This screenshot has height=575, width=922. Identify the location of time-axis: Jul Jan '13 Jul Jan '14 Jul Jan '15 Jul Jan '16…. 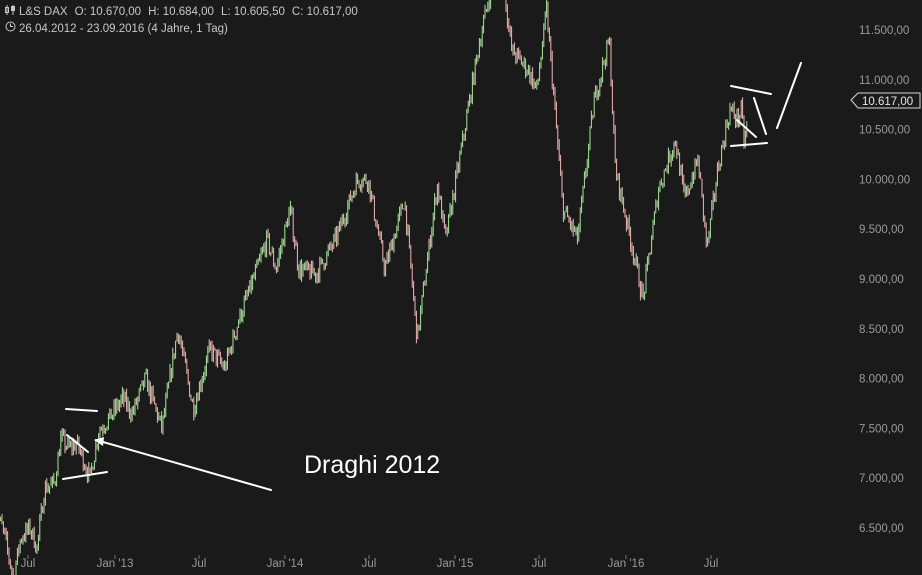
(370, 562).